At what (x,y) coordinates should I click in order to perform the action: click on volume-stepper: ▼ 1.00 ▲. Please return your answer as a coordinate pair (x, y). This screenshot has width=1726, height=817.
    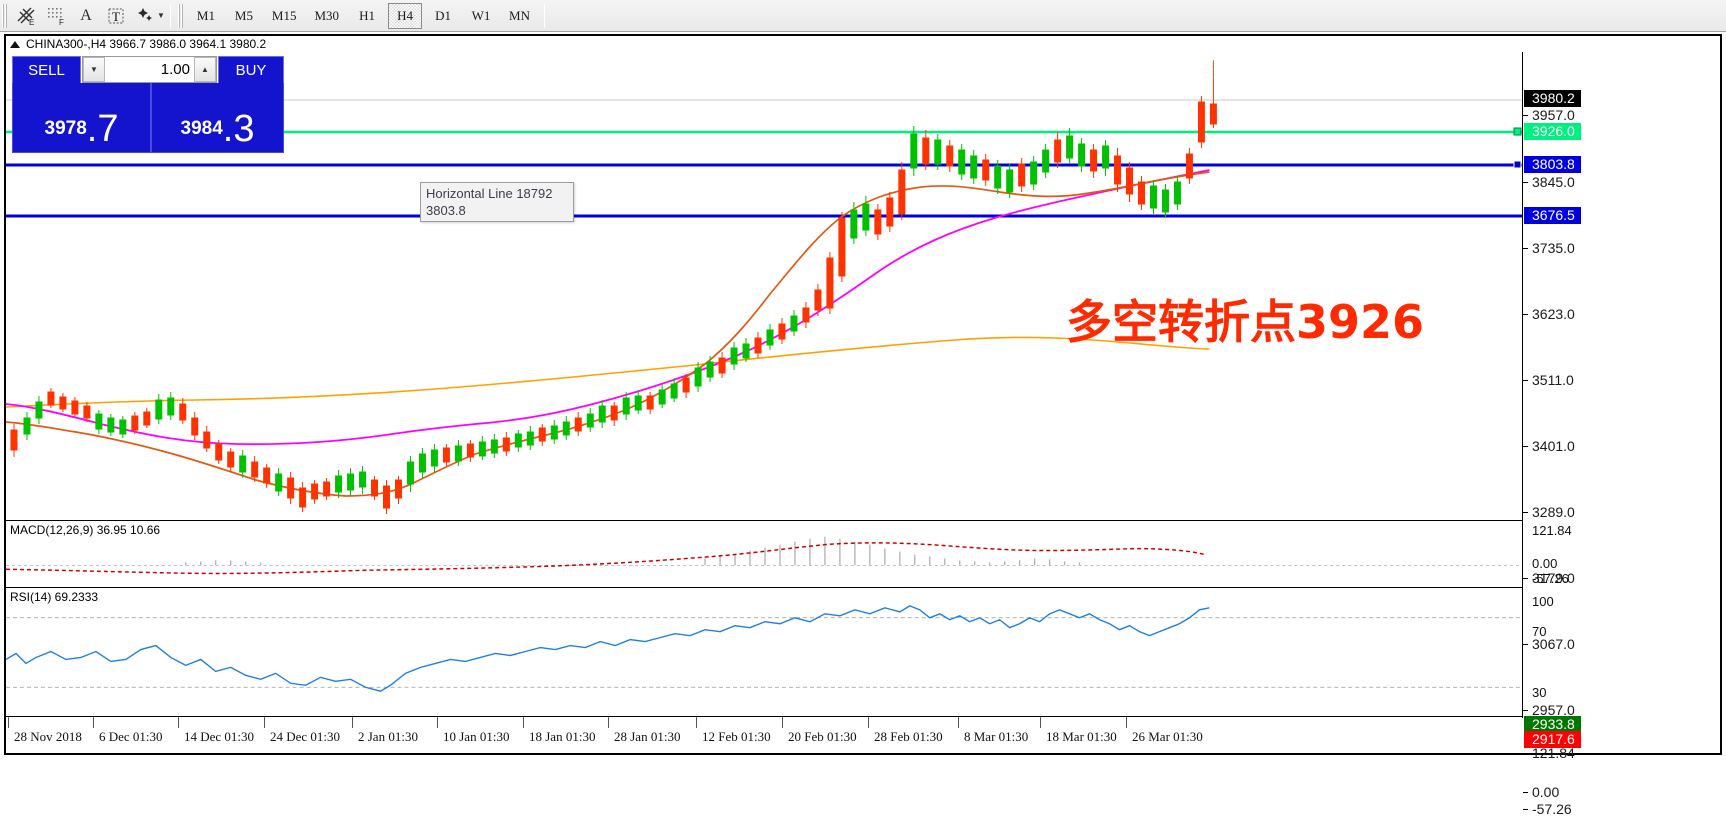
    Looking at the image, I should click on (149, 69).